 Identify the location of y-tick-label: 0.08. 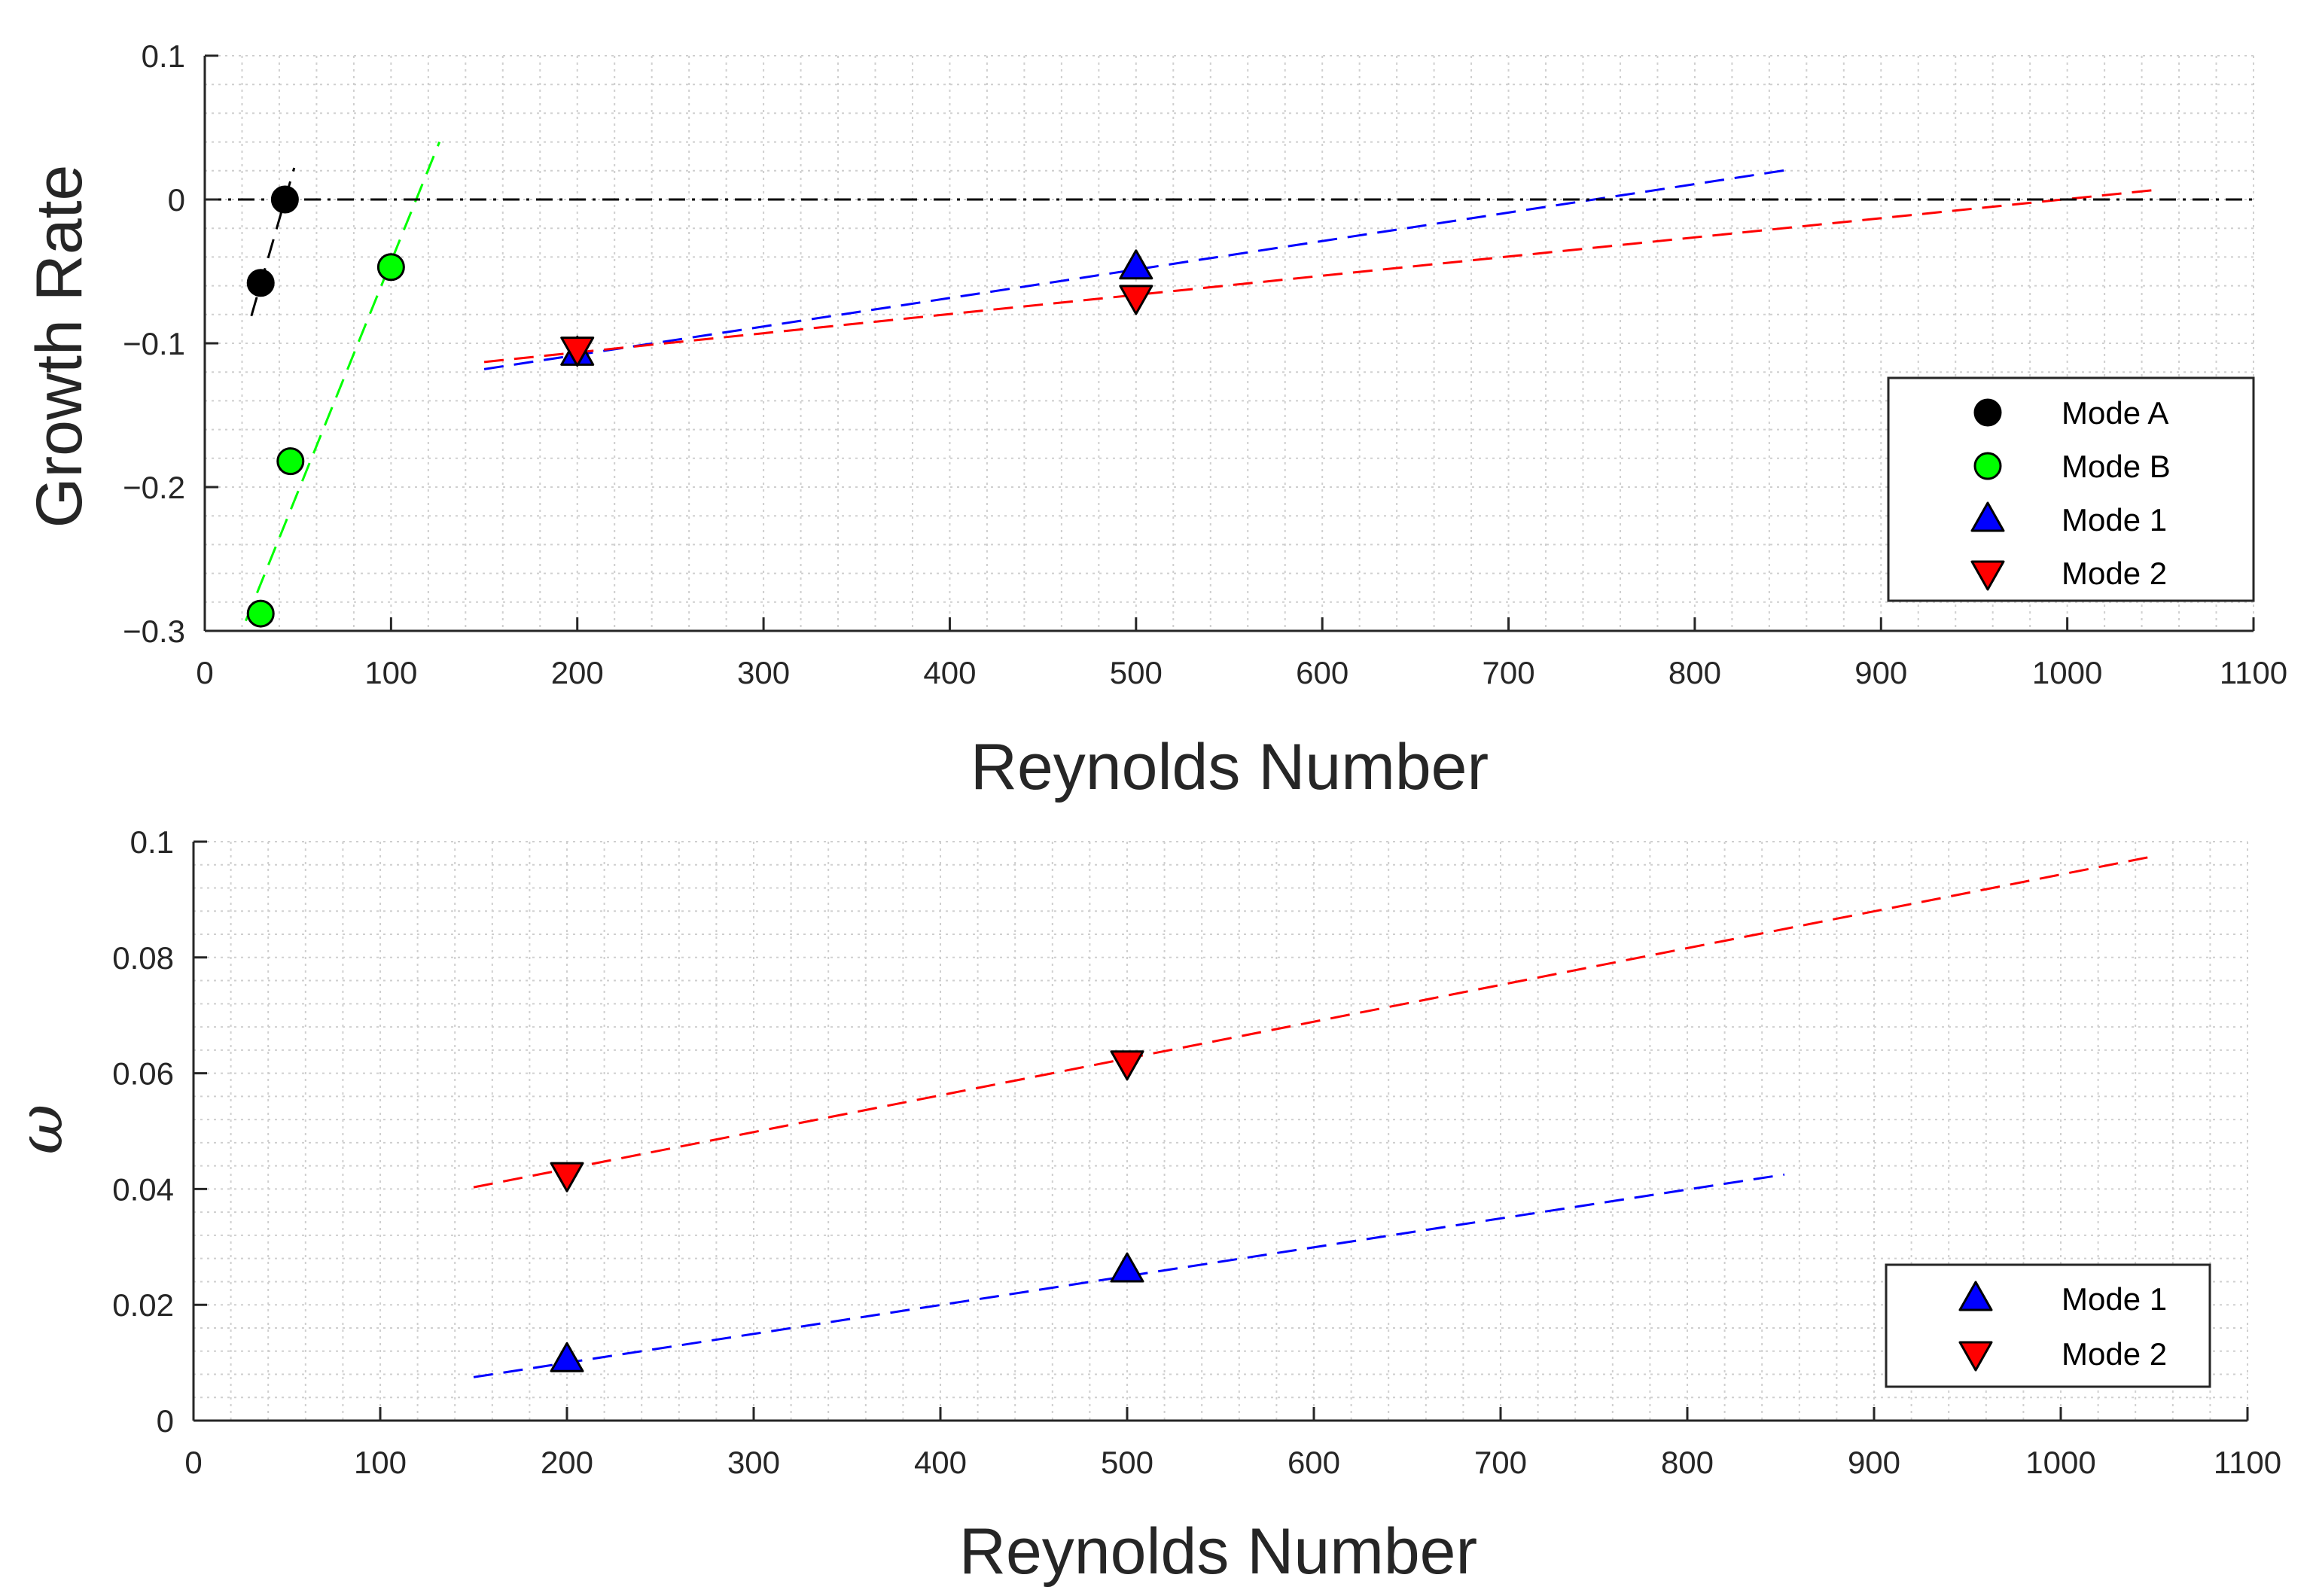
(143, 958).